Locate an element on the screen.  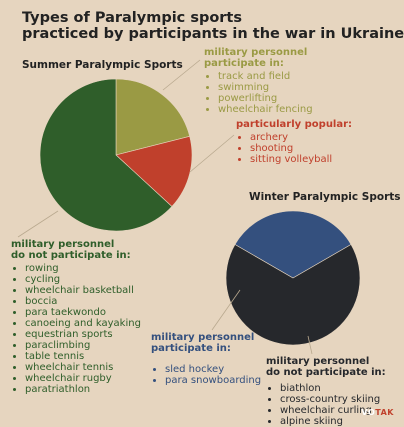
leader-winter-not is located at coordinates (310, 345).